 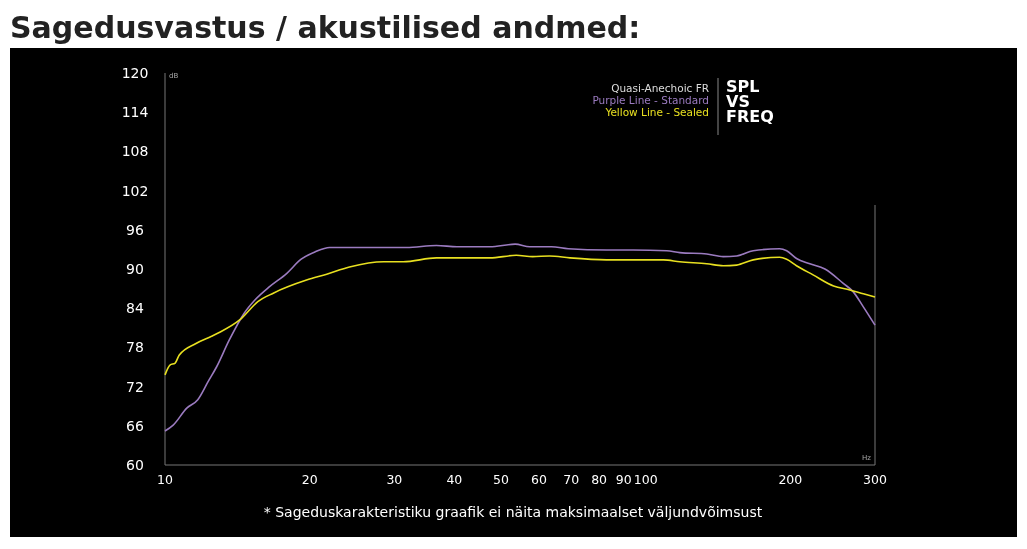 What do you see at coordinates (309, 479) in the screenshot?
I see `x-tick-label: 20` at bounding box center [309, 479].